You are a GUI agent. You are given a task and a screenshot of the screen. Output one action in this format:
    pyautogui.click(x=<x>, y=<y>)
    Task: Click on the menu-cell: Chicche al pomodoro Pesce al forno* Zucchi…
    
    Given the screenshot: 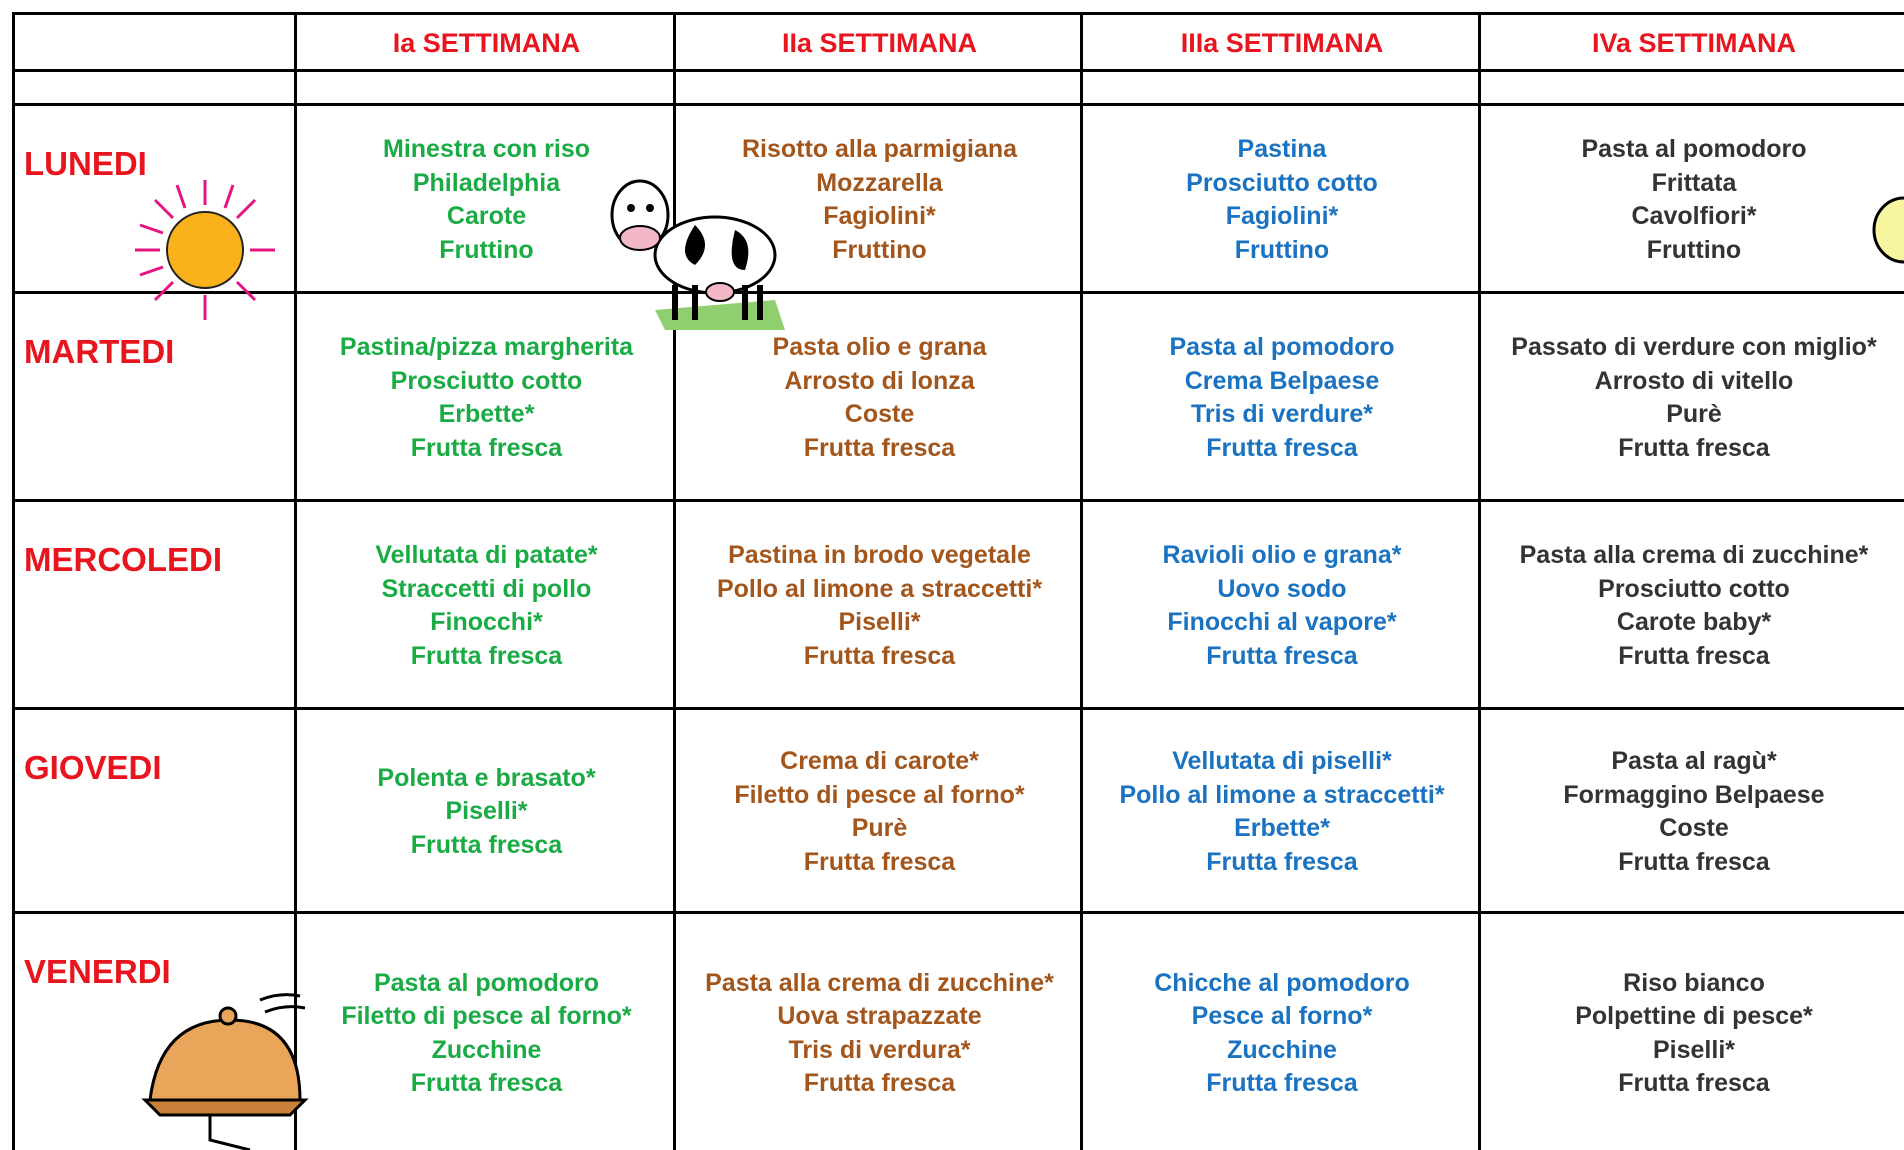 What is the action you would take?
    pyautogui.click(x=1280, y=1030)
    